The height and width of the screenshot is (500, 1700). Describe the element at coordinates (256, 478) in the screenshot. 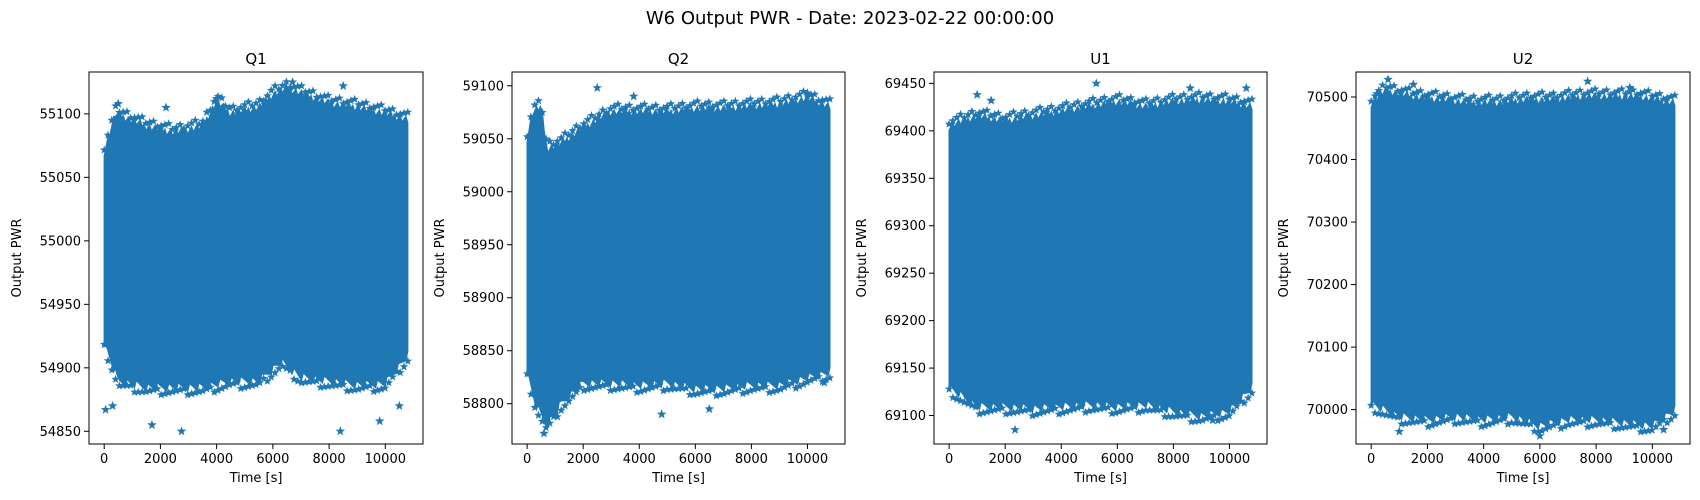

I see `x-axis-label: Time [s]` at that location.